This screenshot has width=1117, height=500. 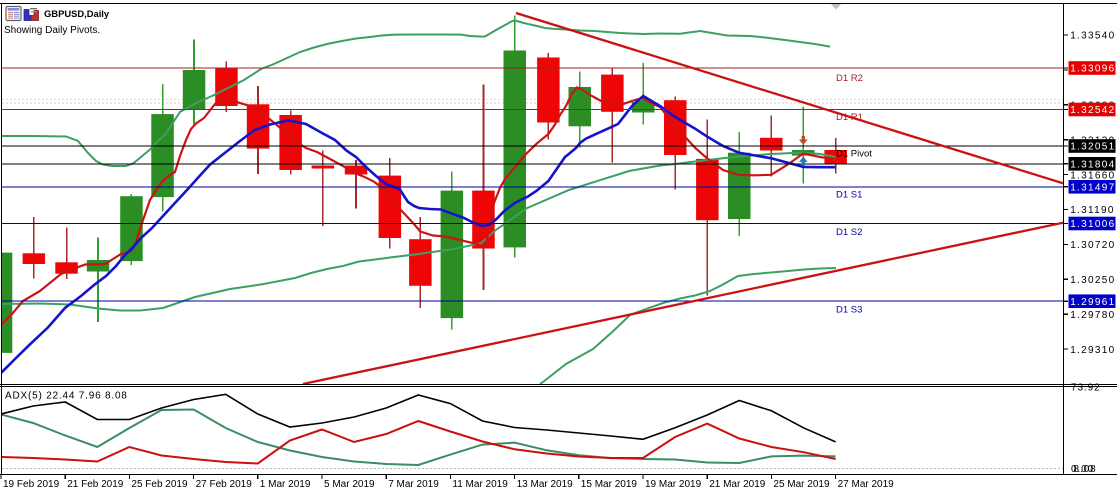 What do you see at coordinates (1092, 280) in the screenshot?
I see `svg-text: 1.30250` at bounding box center [1092, 280].